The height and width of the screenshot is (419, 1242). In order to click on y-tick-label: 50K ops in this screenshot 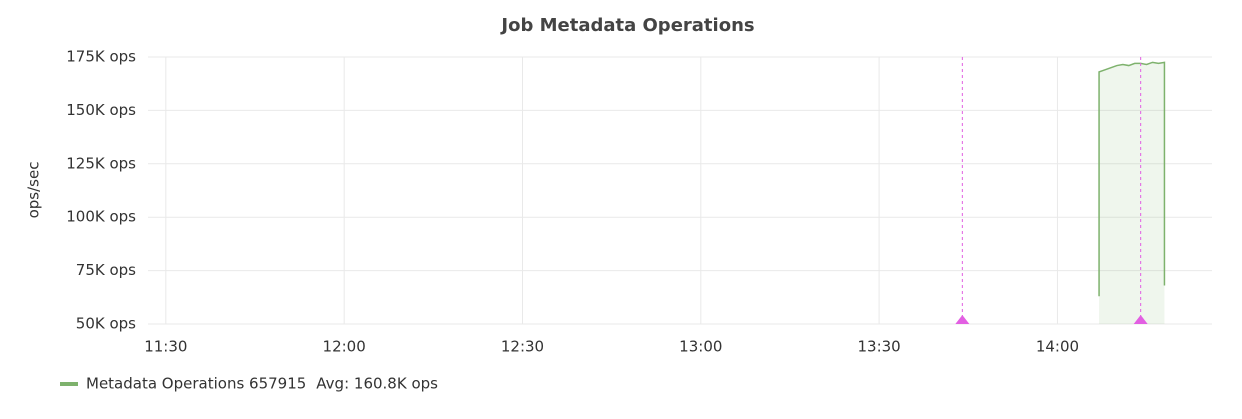, I will do `click(106, 324)`.